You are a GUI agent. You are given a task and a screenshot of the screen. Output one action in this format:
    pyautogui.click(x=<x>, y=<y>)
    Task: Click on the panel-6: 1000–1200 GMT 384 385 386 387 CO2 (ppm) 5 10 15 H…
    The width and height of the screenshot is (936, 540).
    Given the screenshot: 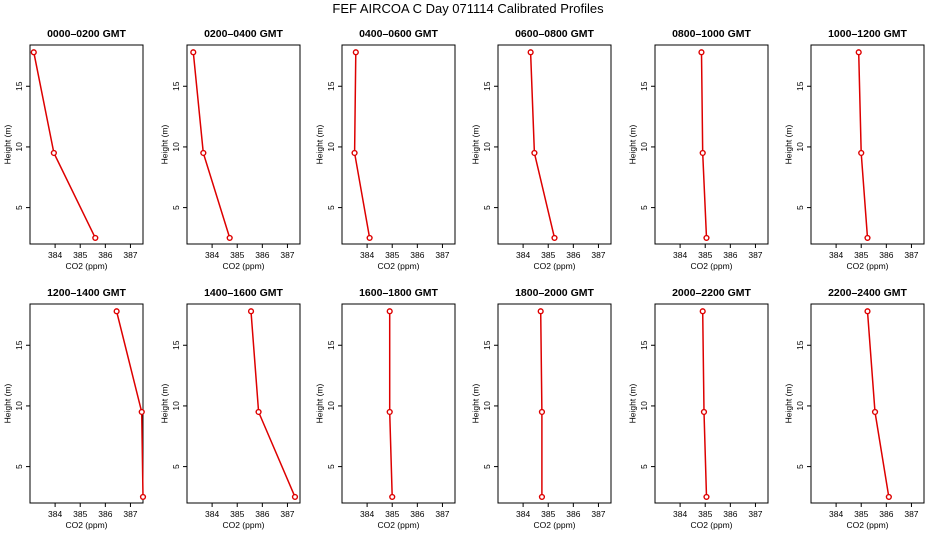 What is the action you would take?
    pyautogui.click(x=854, y=149)
    